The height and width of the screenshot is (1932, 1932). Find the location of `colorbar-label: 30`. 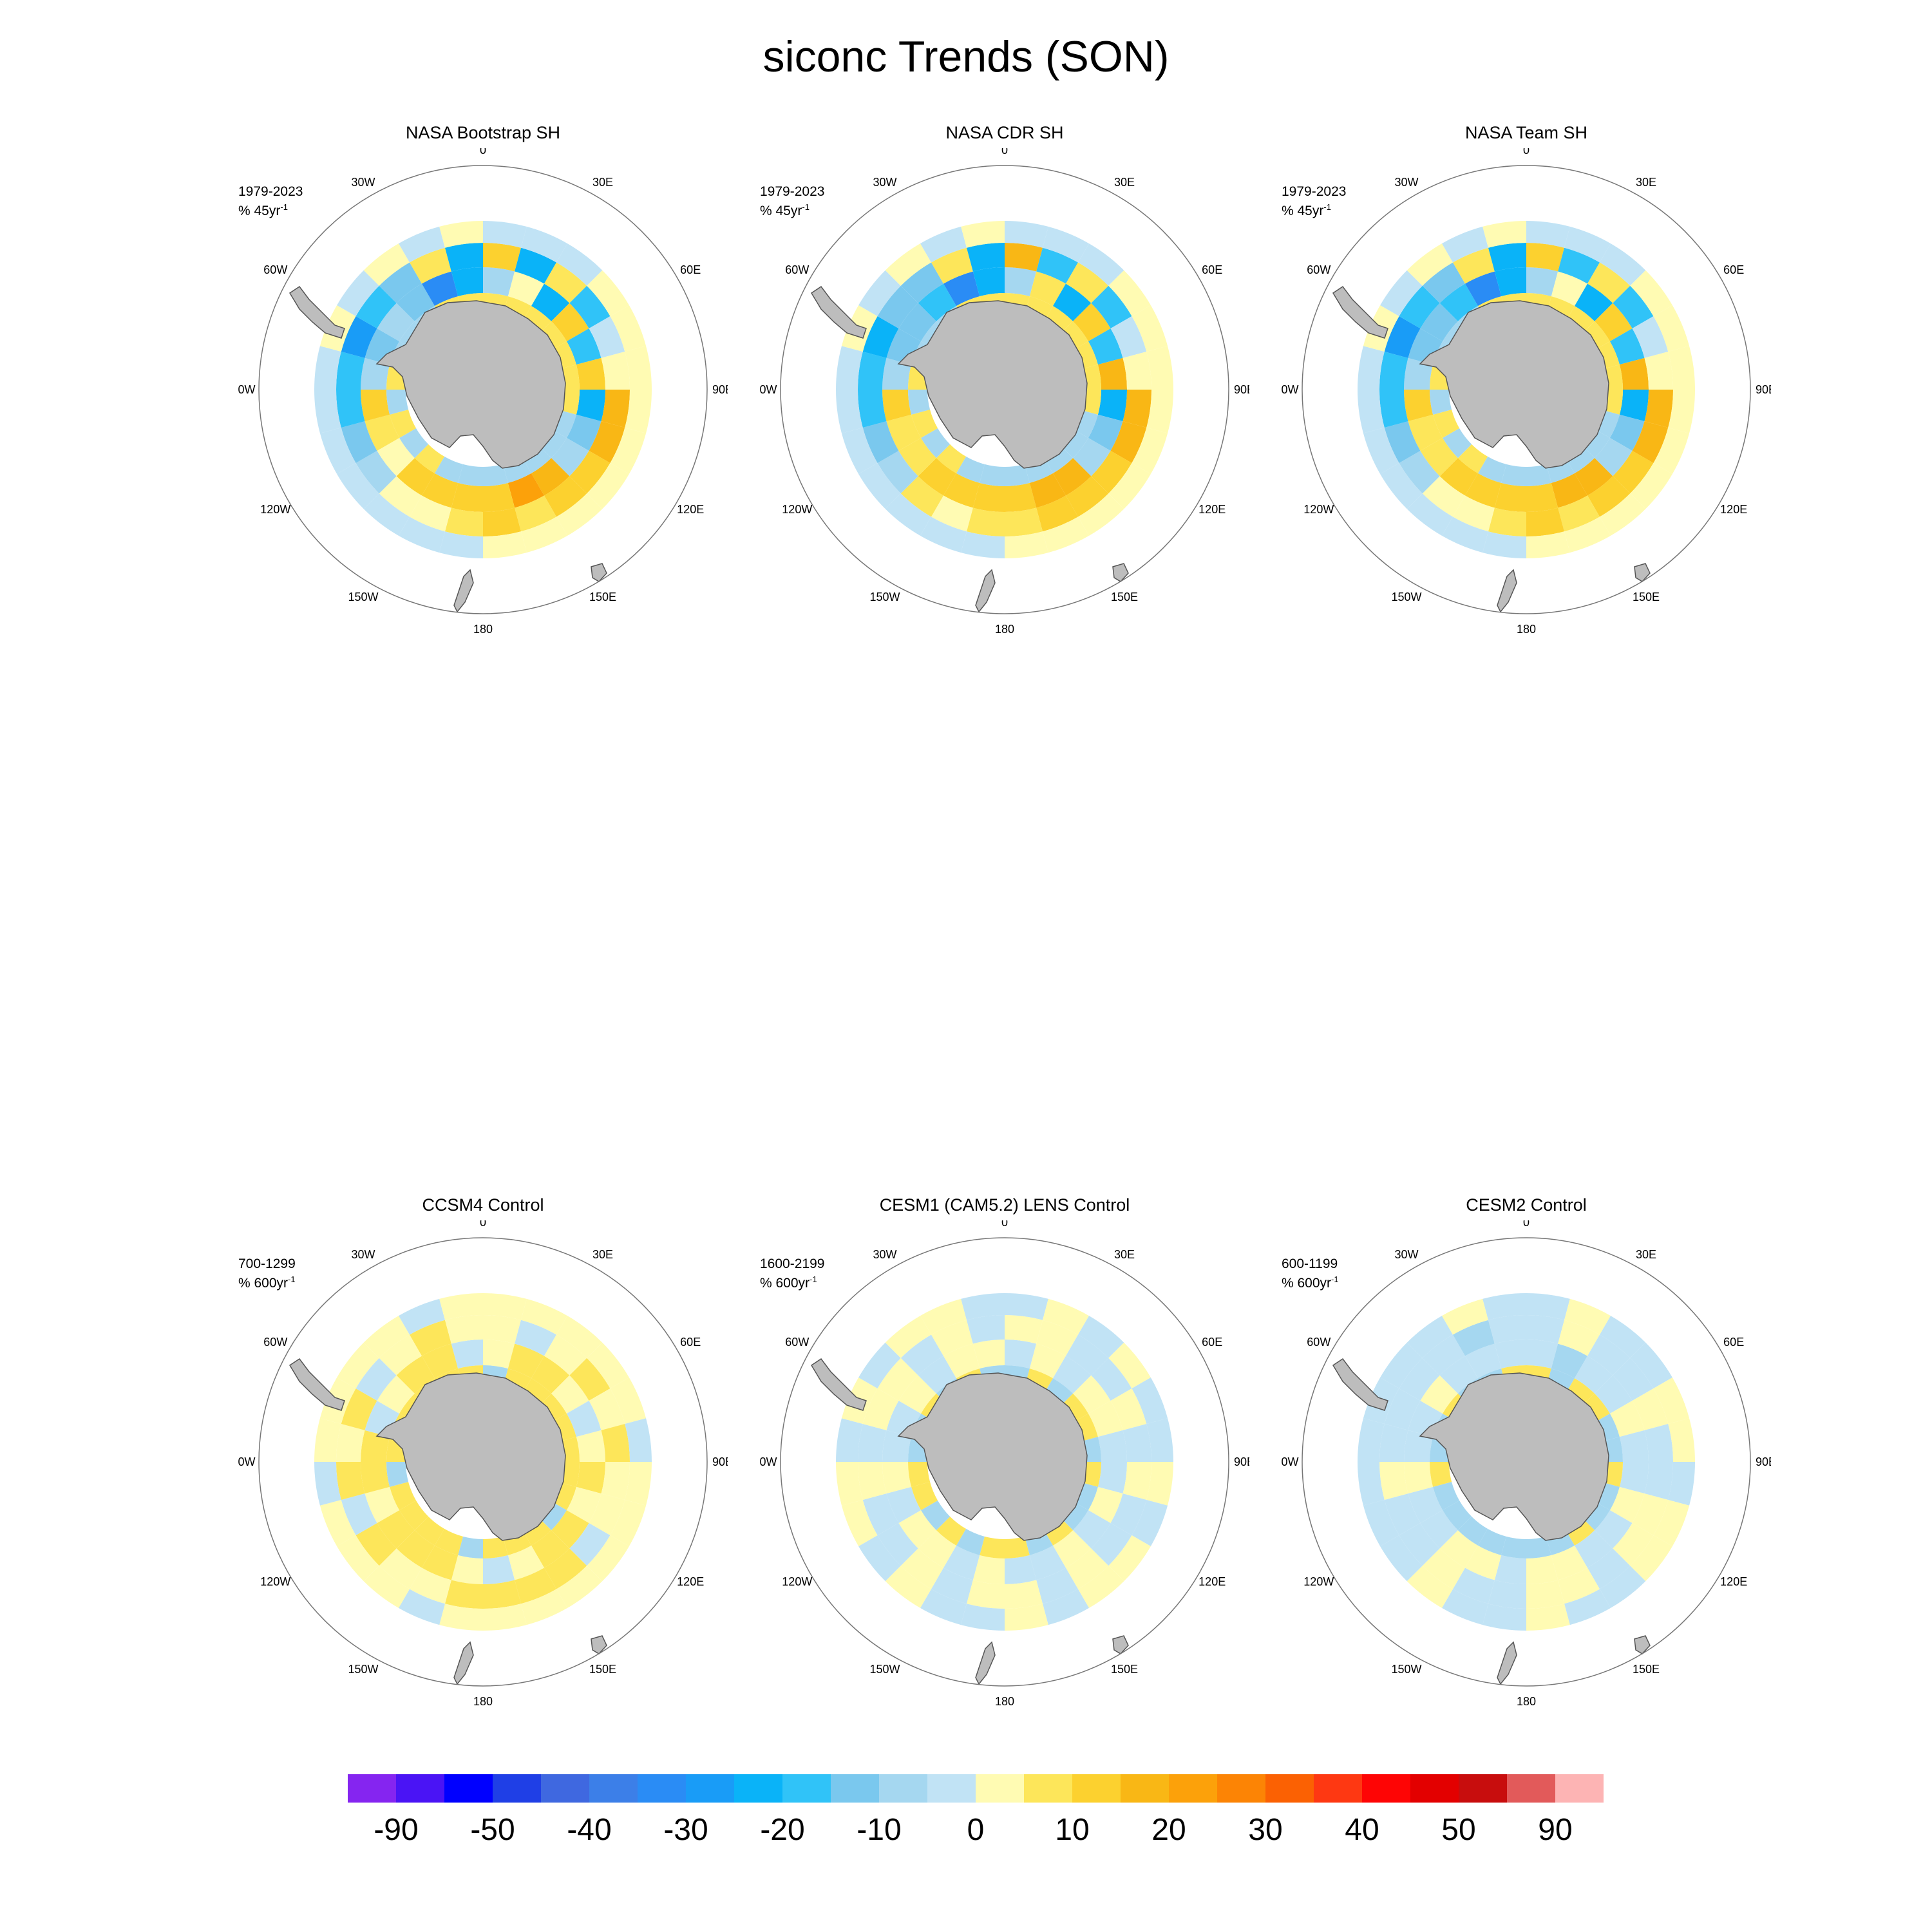

colorbar-label: 30 is located at coordinates (1265, 1830).